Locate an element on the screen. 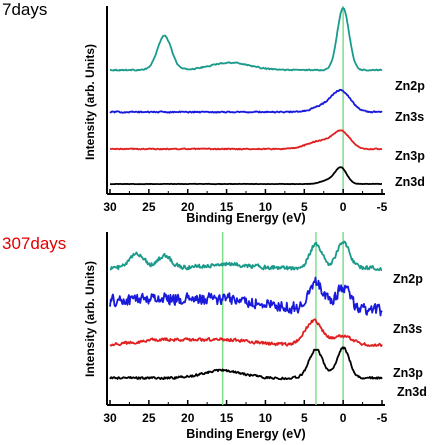 The width and height of the screenshot is (436, 445). panel-label-7days: 7days is located at coordinates (24, 9).